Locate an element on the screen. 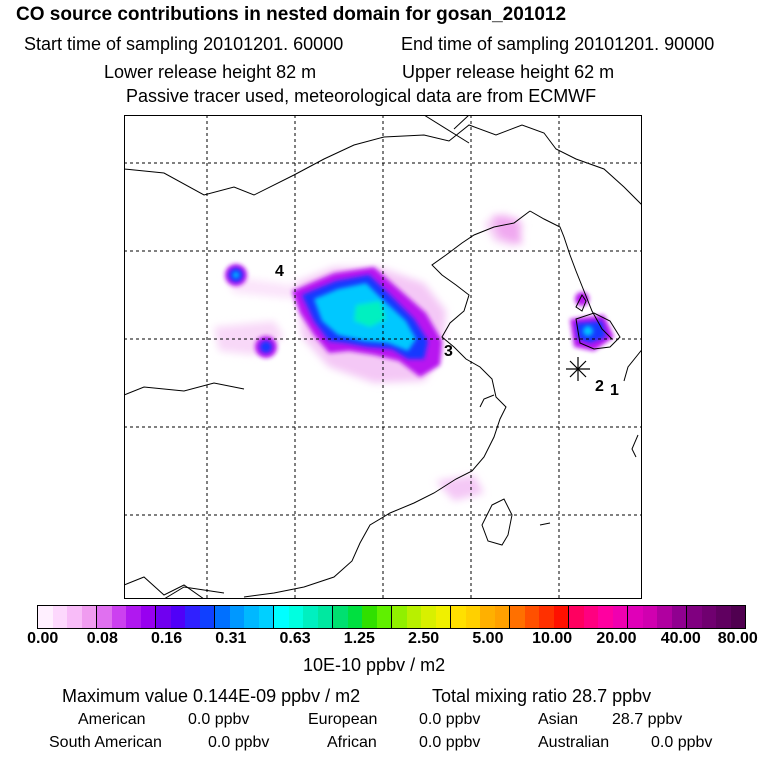  australian-value: 0.0 ppbv is located at coordinates (682, 742).